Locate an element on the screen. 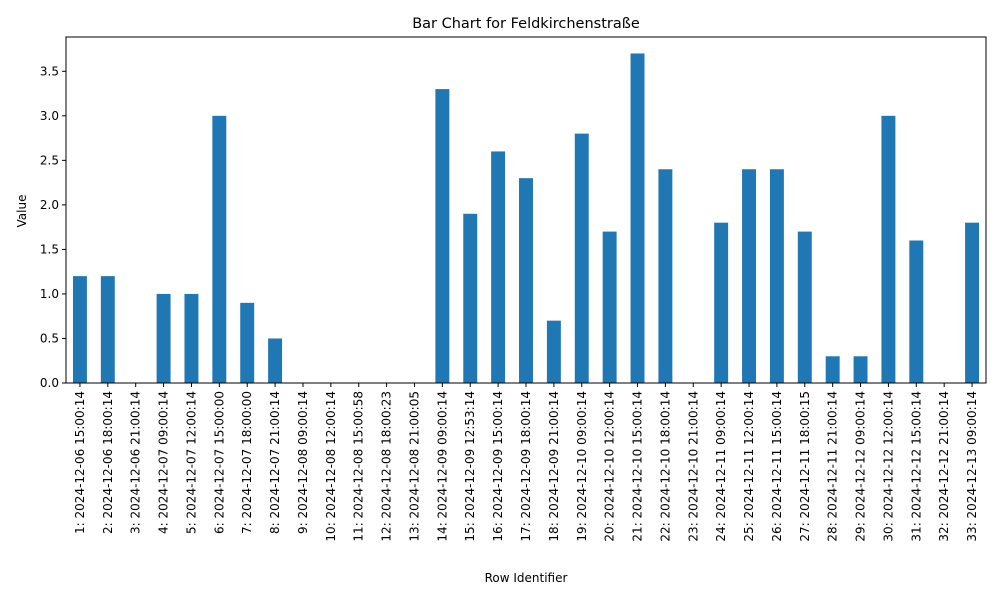  x-tick-label: 33: 2024-12-13 09:00:14 is located at coordinates (972, 466).